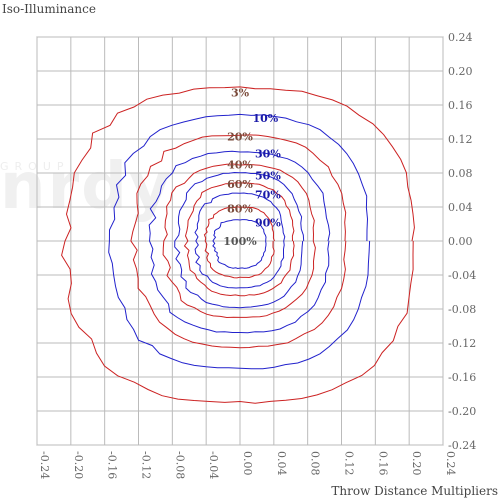 The width and height of the screenshot is (500, 500). I want to click on y-tick-label: -0.08, so click(462, 309).